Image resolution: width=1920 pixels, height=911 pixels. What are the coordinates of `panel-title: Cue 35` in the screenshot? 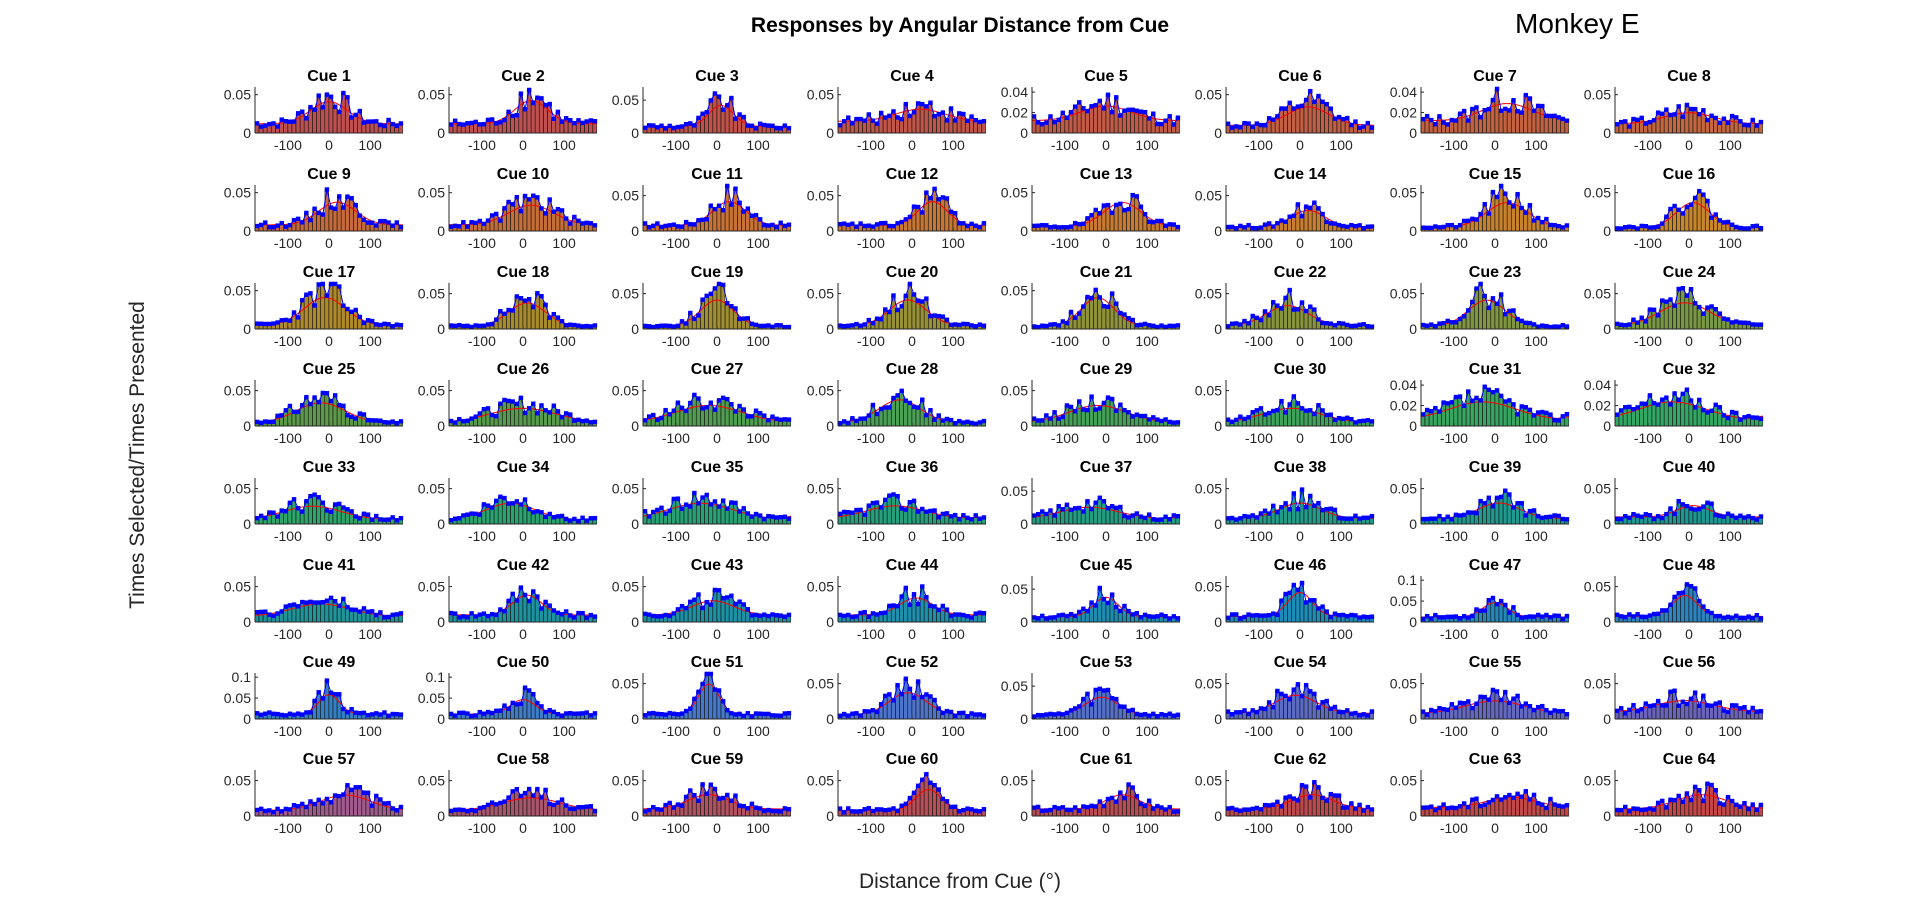 It's located at (717, 467).